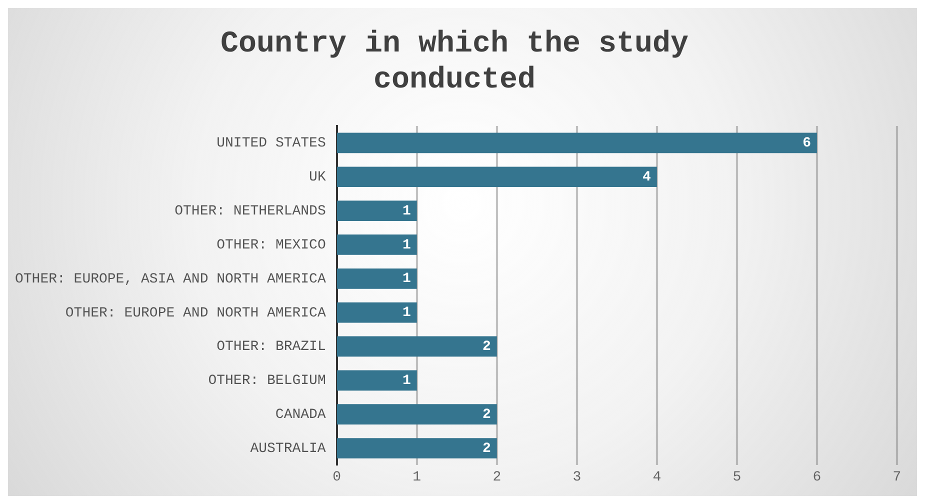 The height and width of the screenshot is (504, 925). Describe the element at coordinates (170, 279) in the screenshot. I see `y-tick-label: OTHER: EUROPE, ASIA AND NORTH AMERICA` at that location.